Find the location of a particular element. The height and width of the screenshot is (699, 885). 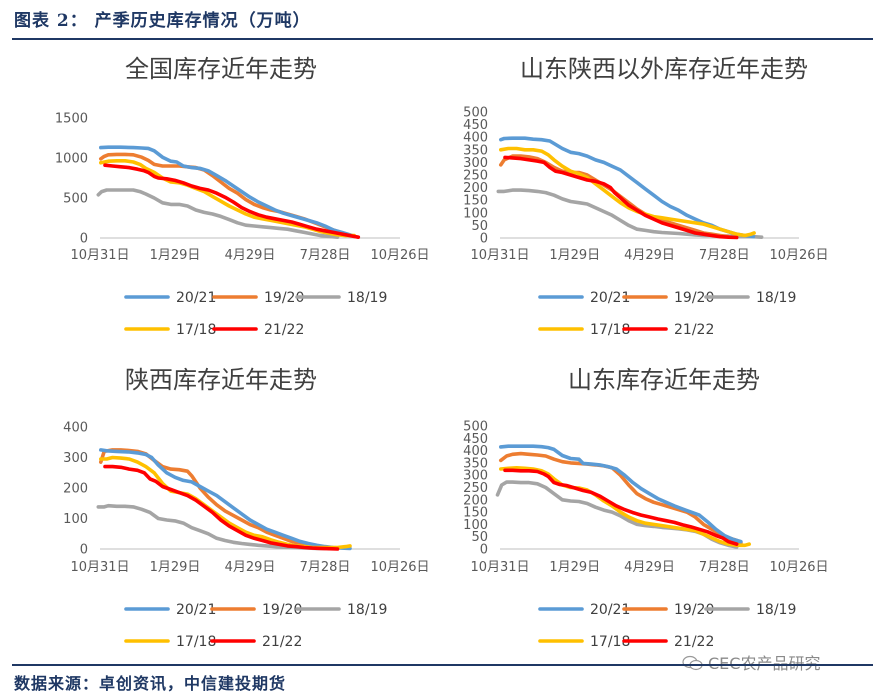

source-note: 数据来源：卓创资讯，中信建投期货 is located at coordinates (150, 683).